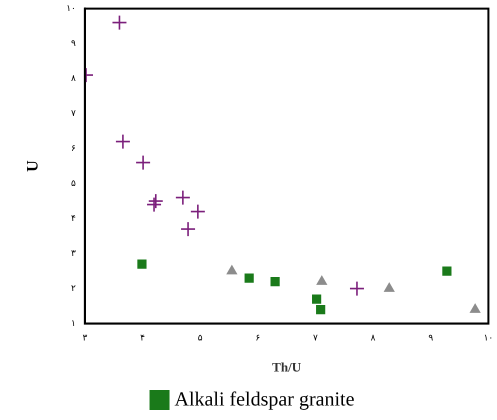  What do you see at coordinates (73, 149) in the screenshot?
I see `y-tick-label: ۶` at bounding box center [73, 149].